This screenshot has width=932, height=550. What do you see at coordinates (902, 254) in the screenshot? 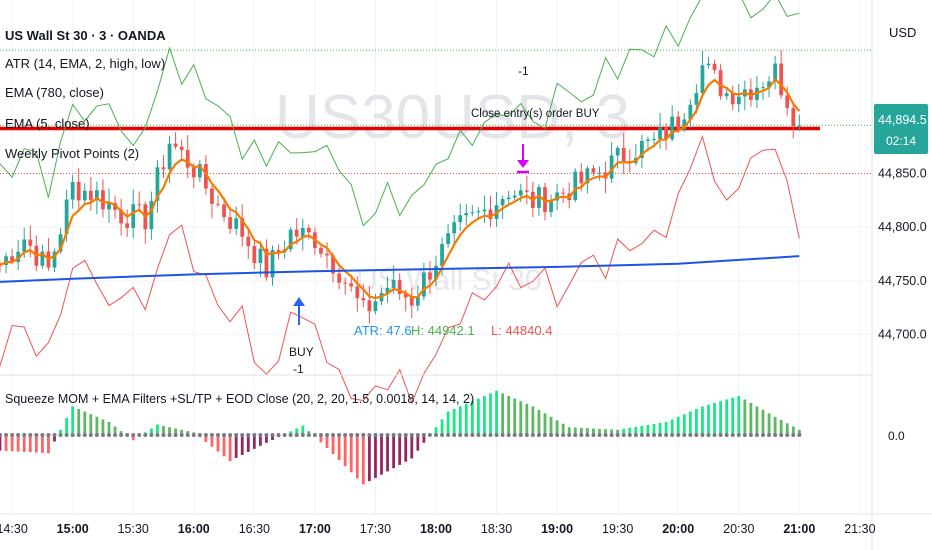
I see `price-axis: 44,700.0 44,750.0 44,800.0 44,850.0` at bounding box center [902, 254].